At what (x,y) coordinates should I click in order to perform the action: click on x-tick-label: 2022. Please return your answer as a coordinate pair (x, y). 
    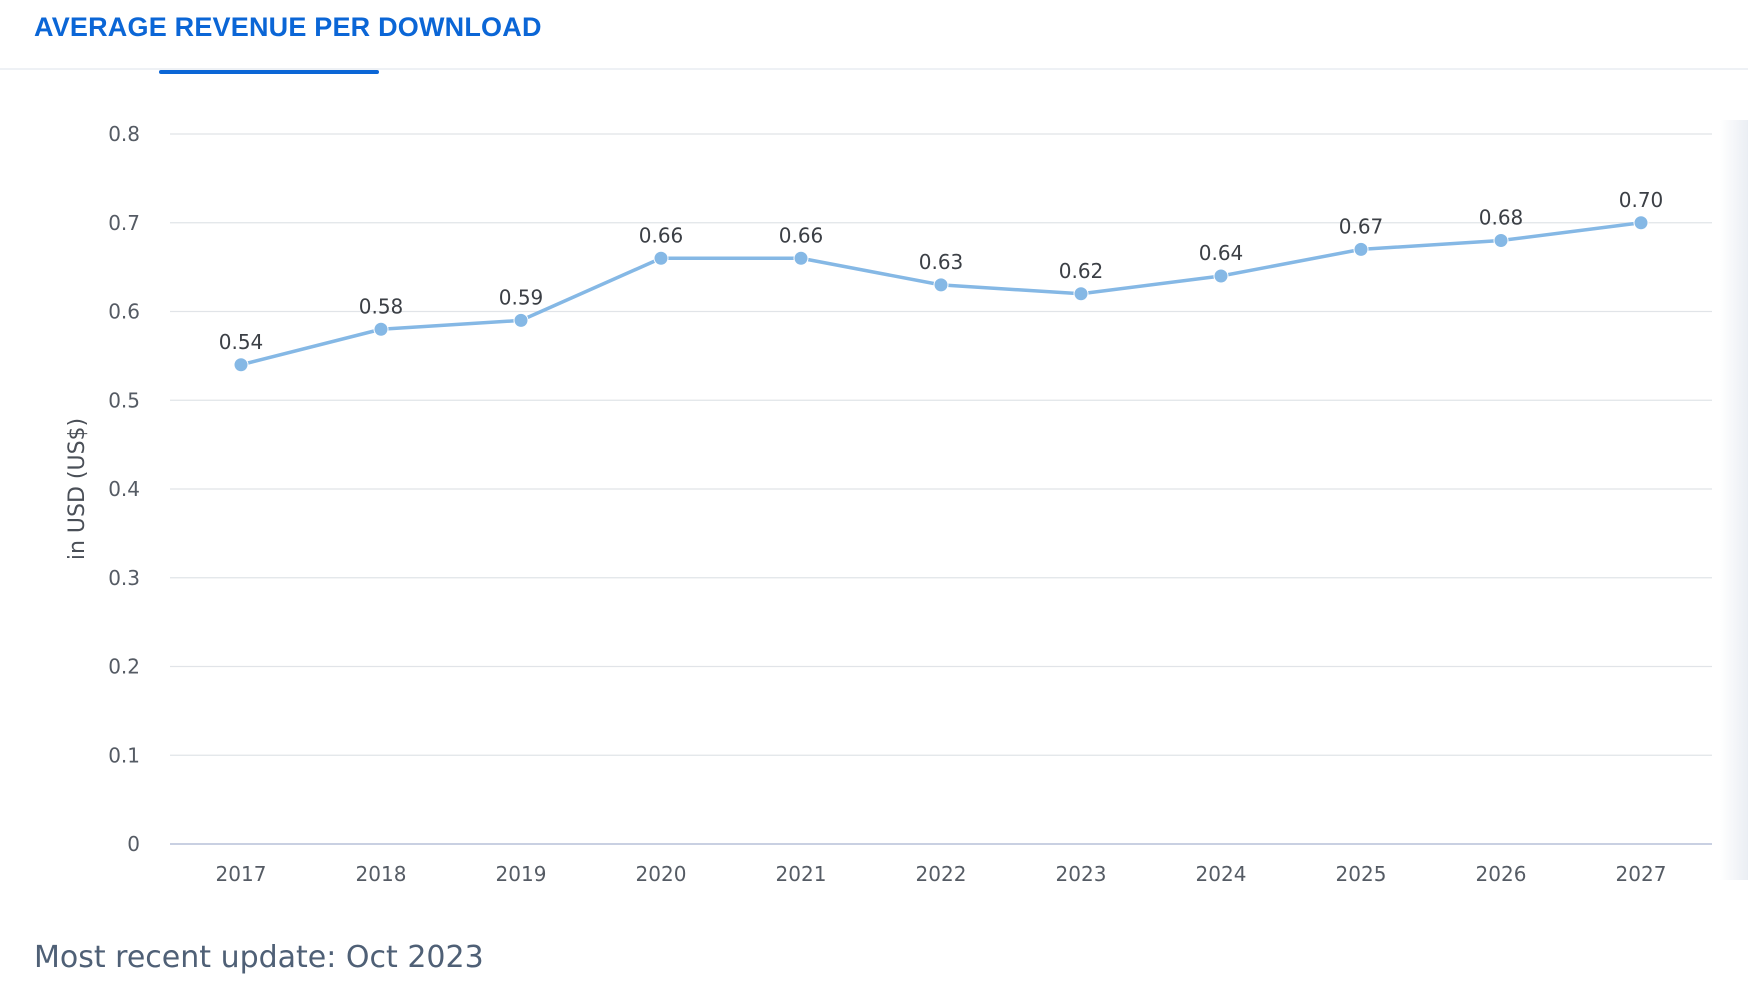
    Looking at the image, I should click on (941, 874).